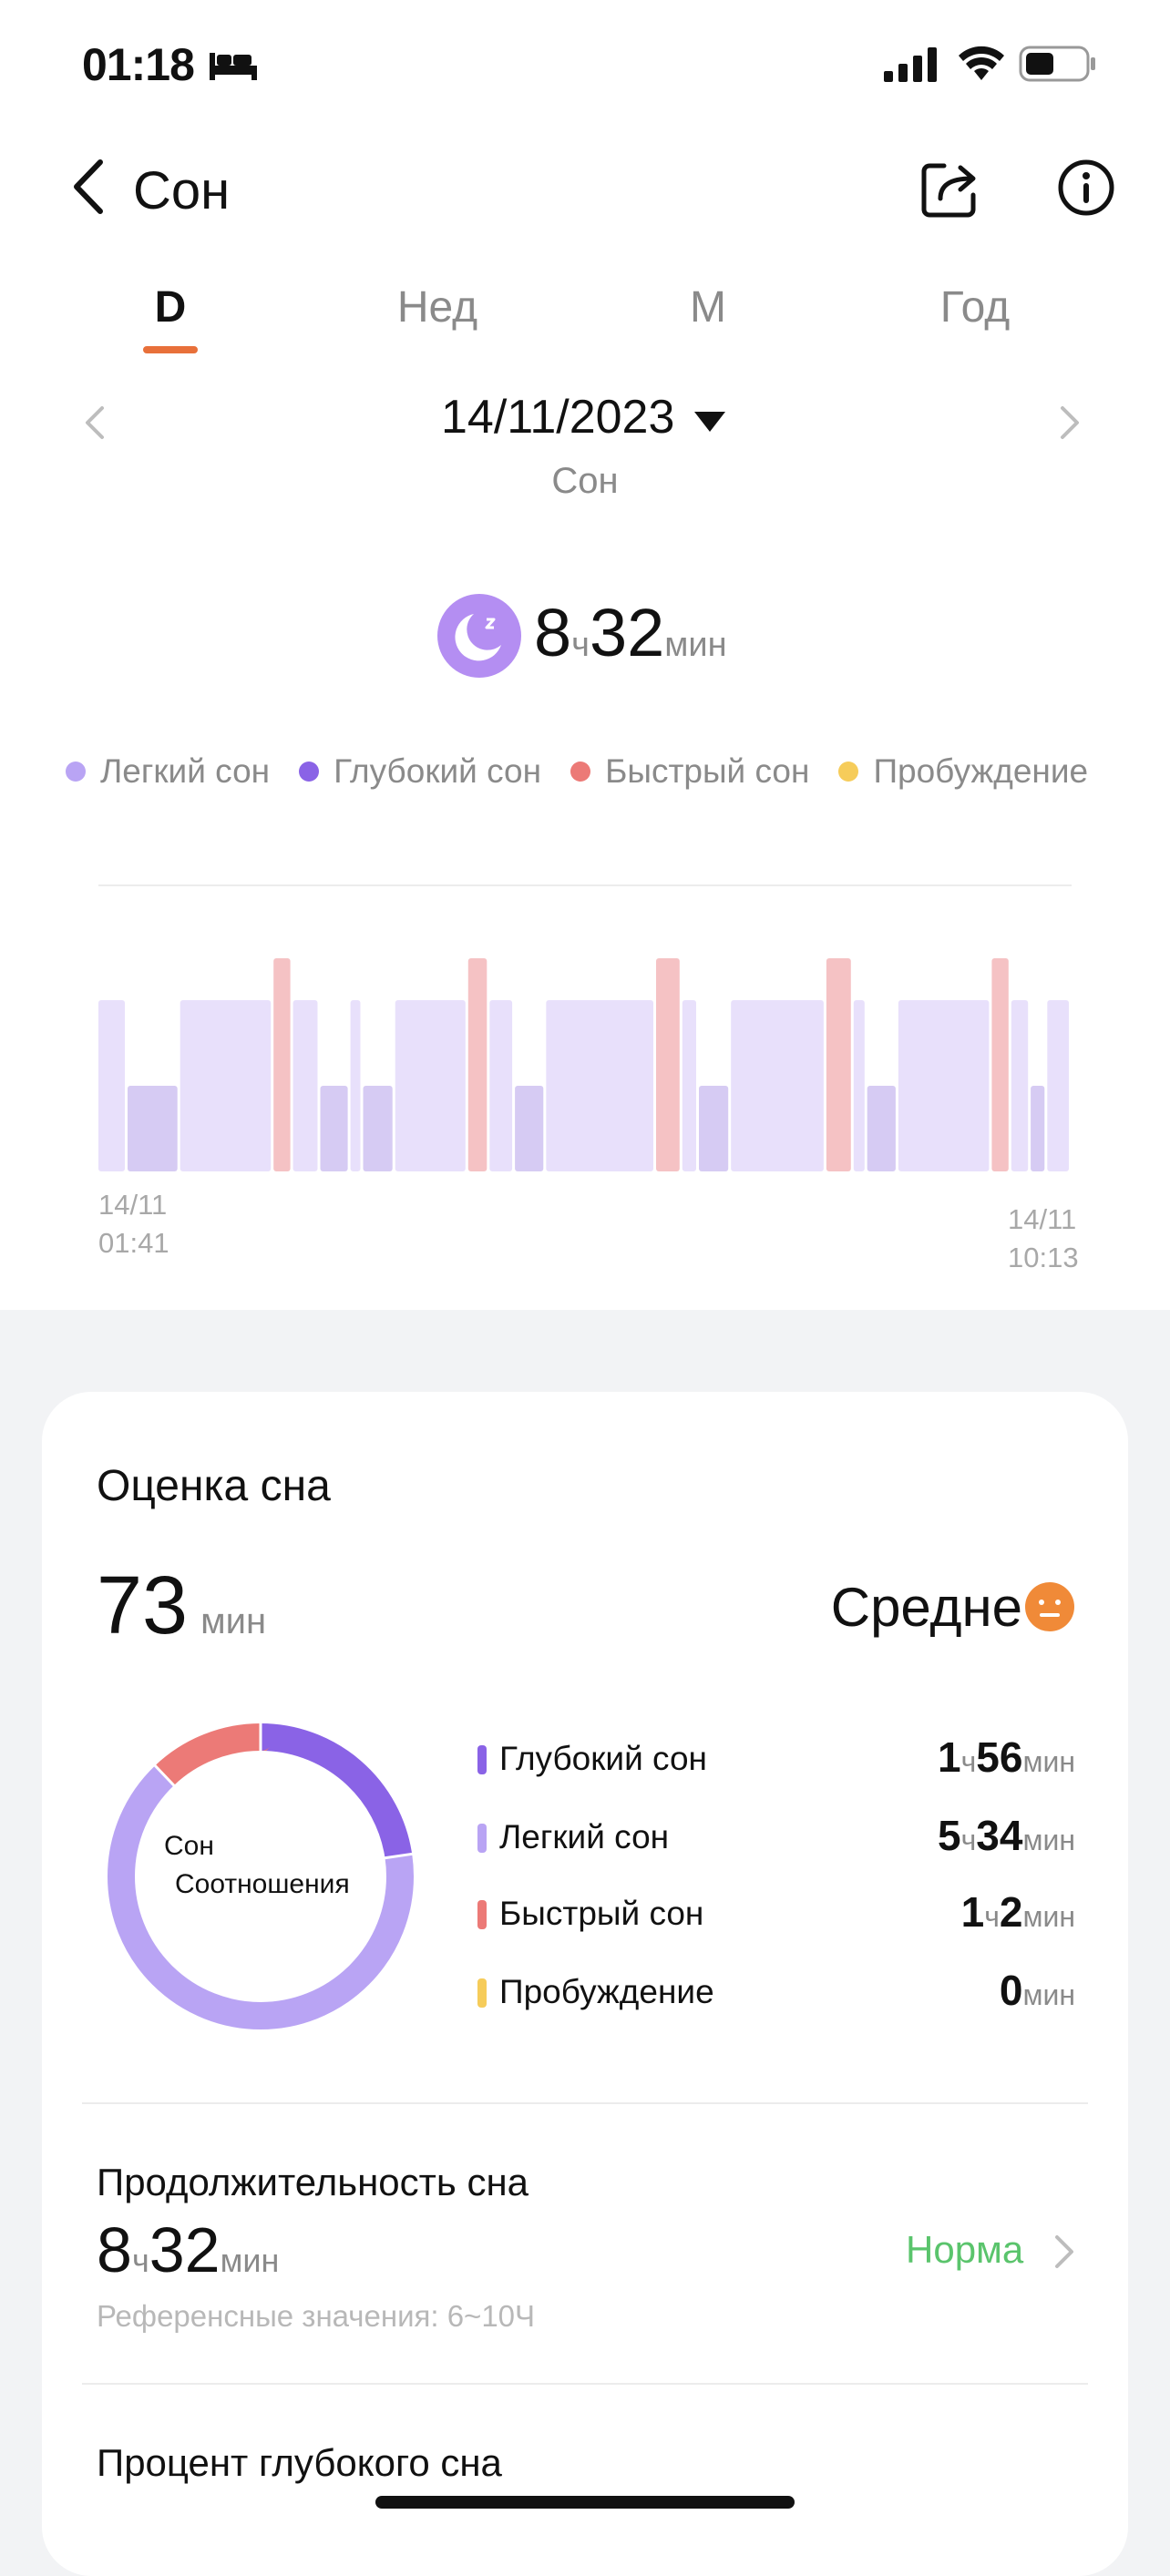 The image size is (1170, 2576). I want to click on section-divider, so click(585, 2103).